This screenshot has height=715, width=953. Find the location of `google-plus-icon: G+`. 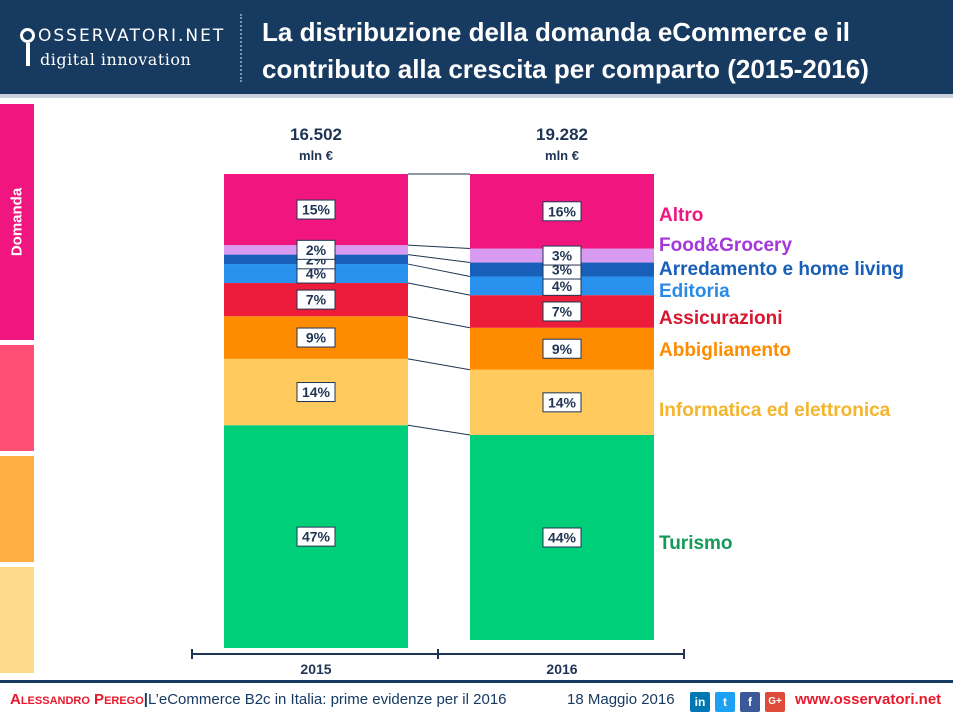

google-plus-icon: G+ is located at coordinates (775, 702).